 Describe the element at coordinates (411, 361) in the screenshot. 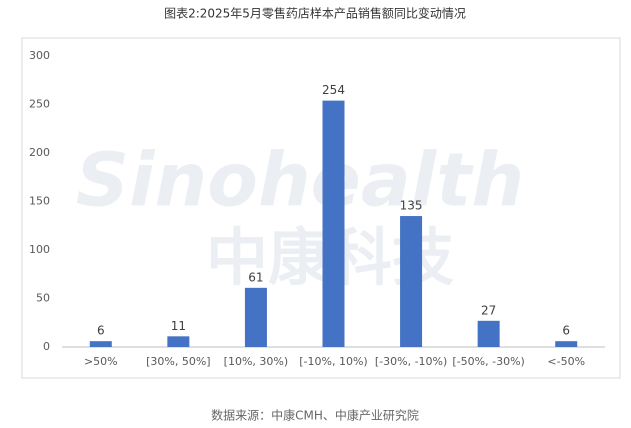

I see `x-tick-label: [-30%, -10%)` at that location.